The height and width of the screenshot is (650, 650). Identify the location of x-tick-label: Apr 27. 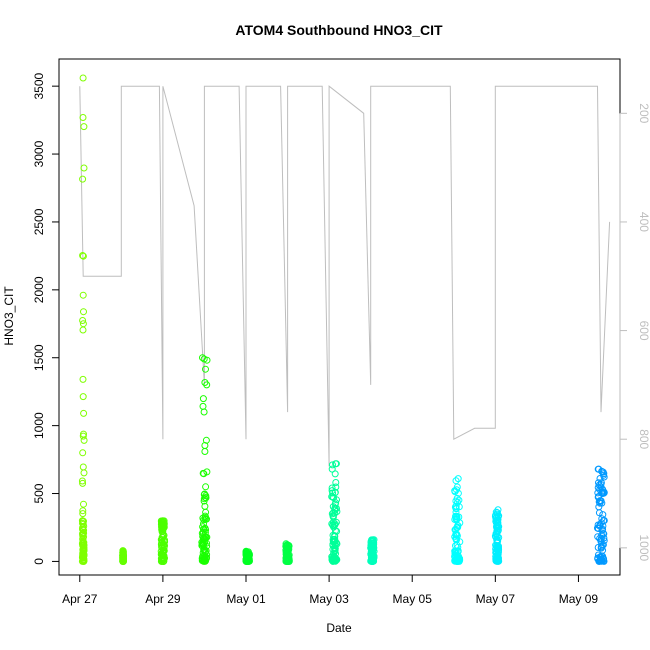
(80, 599).